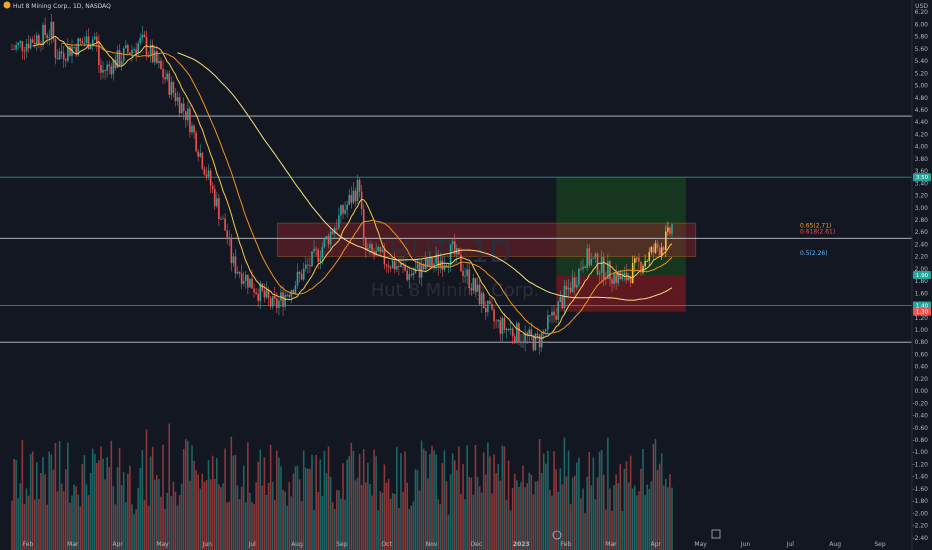  Describe the element at coordinates (920, 538) in the screenshot. I see `y-tick-label: -2.40` at that location.